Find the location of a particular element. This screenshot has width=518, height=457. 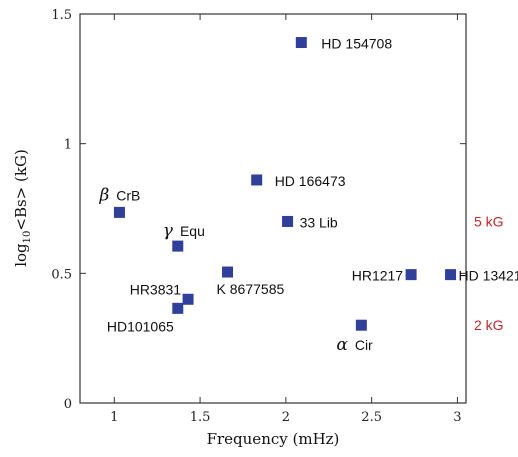

x-tick-label: 3 is located at coordinates (457, 417).